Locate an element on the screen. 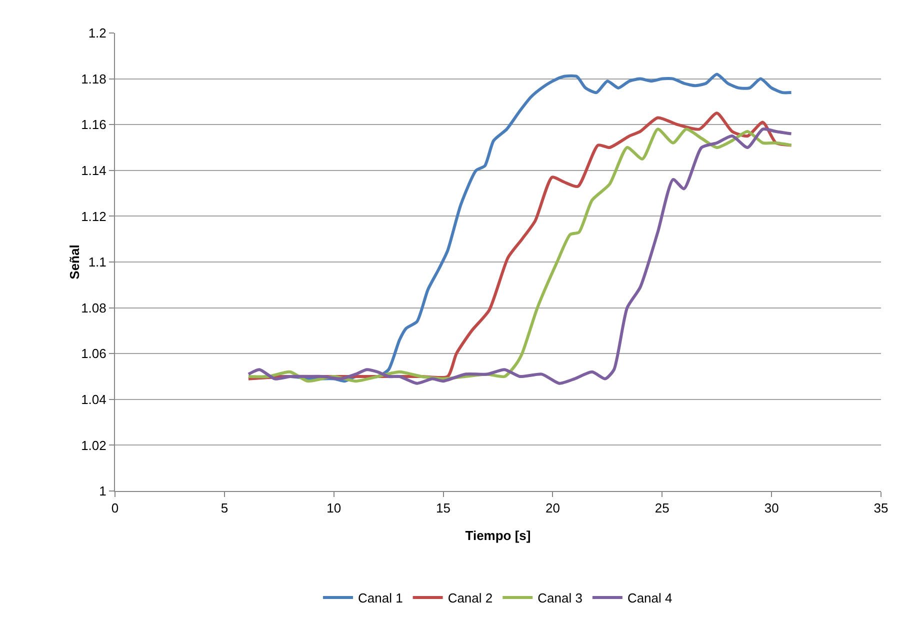 Image resolution: width=901 pixels, height=626 pixels. y-tick-label: 1.08 is located at coordinates (93, 308).